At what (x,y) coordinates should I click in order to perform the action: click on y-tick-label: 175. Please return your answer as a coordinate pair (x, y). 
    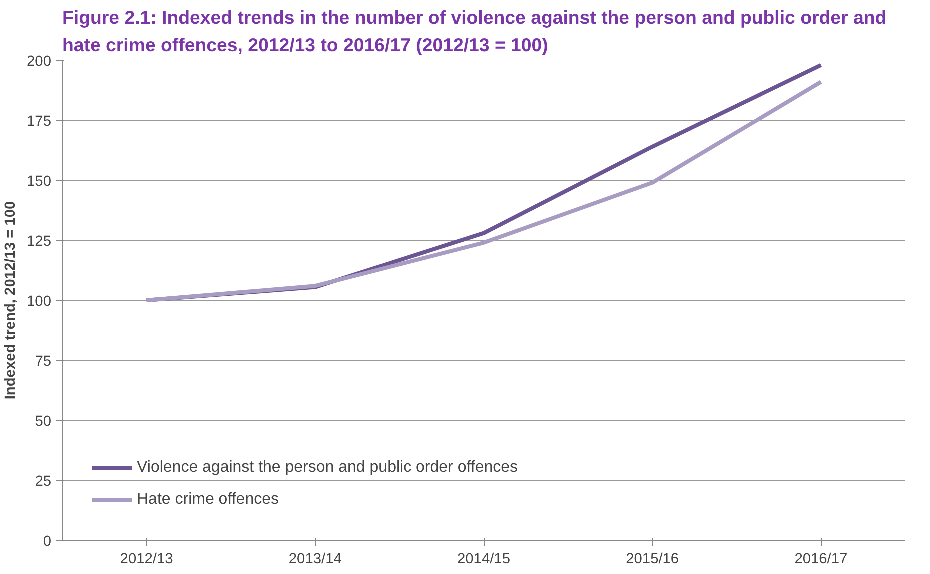
    Looking at the image, I should click on (39, 122).